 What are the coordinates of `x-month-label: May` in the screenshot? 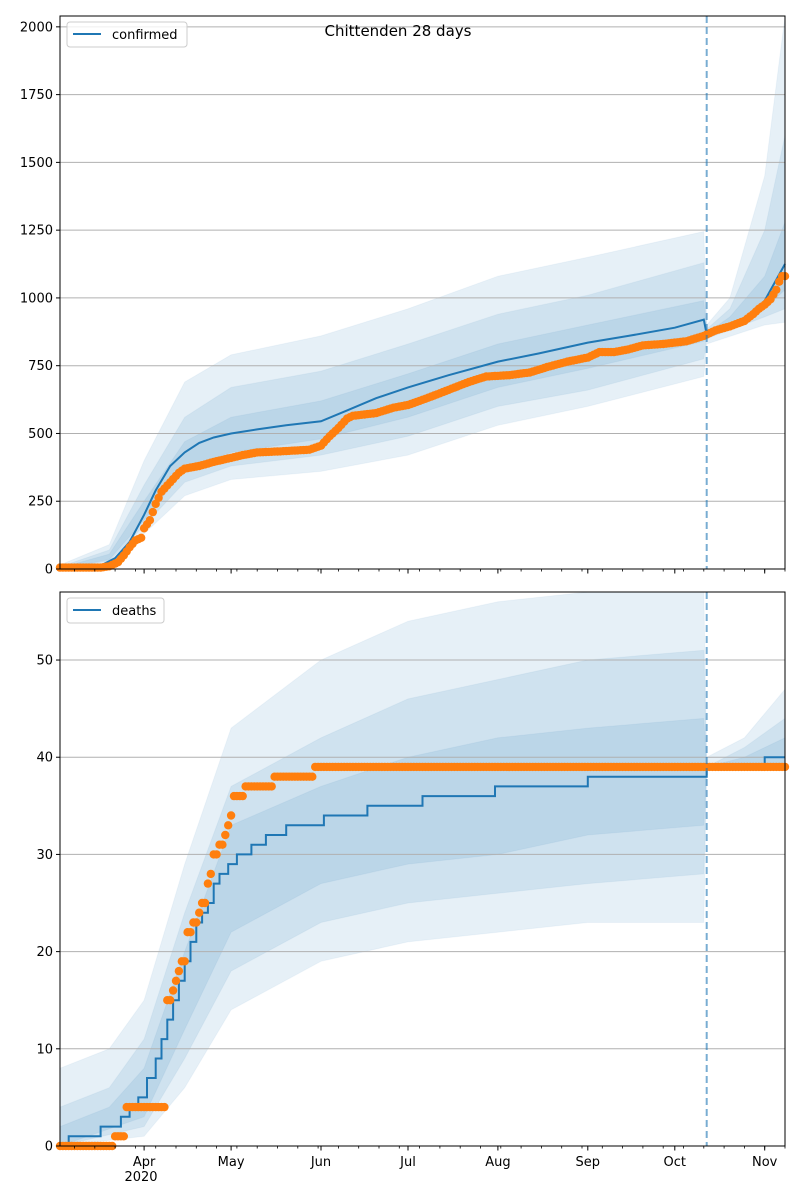 It's located at (231, 1162).